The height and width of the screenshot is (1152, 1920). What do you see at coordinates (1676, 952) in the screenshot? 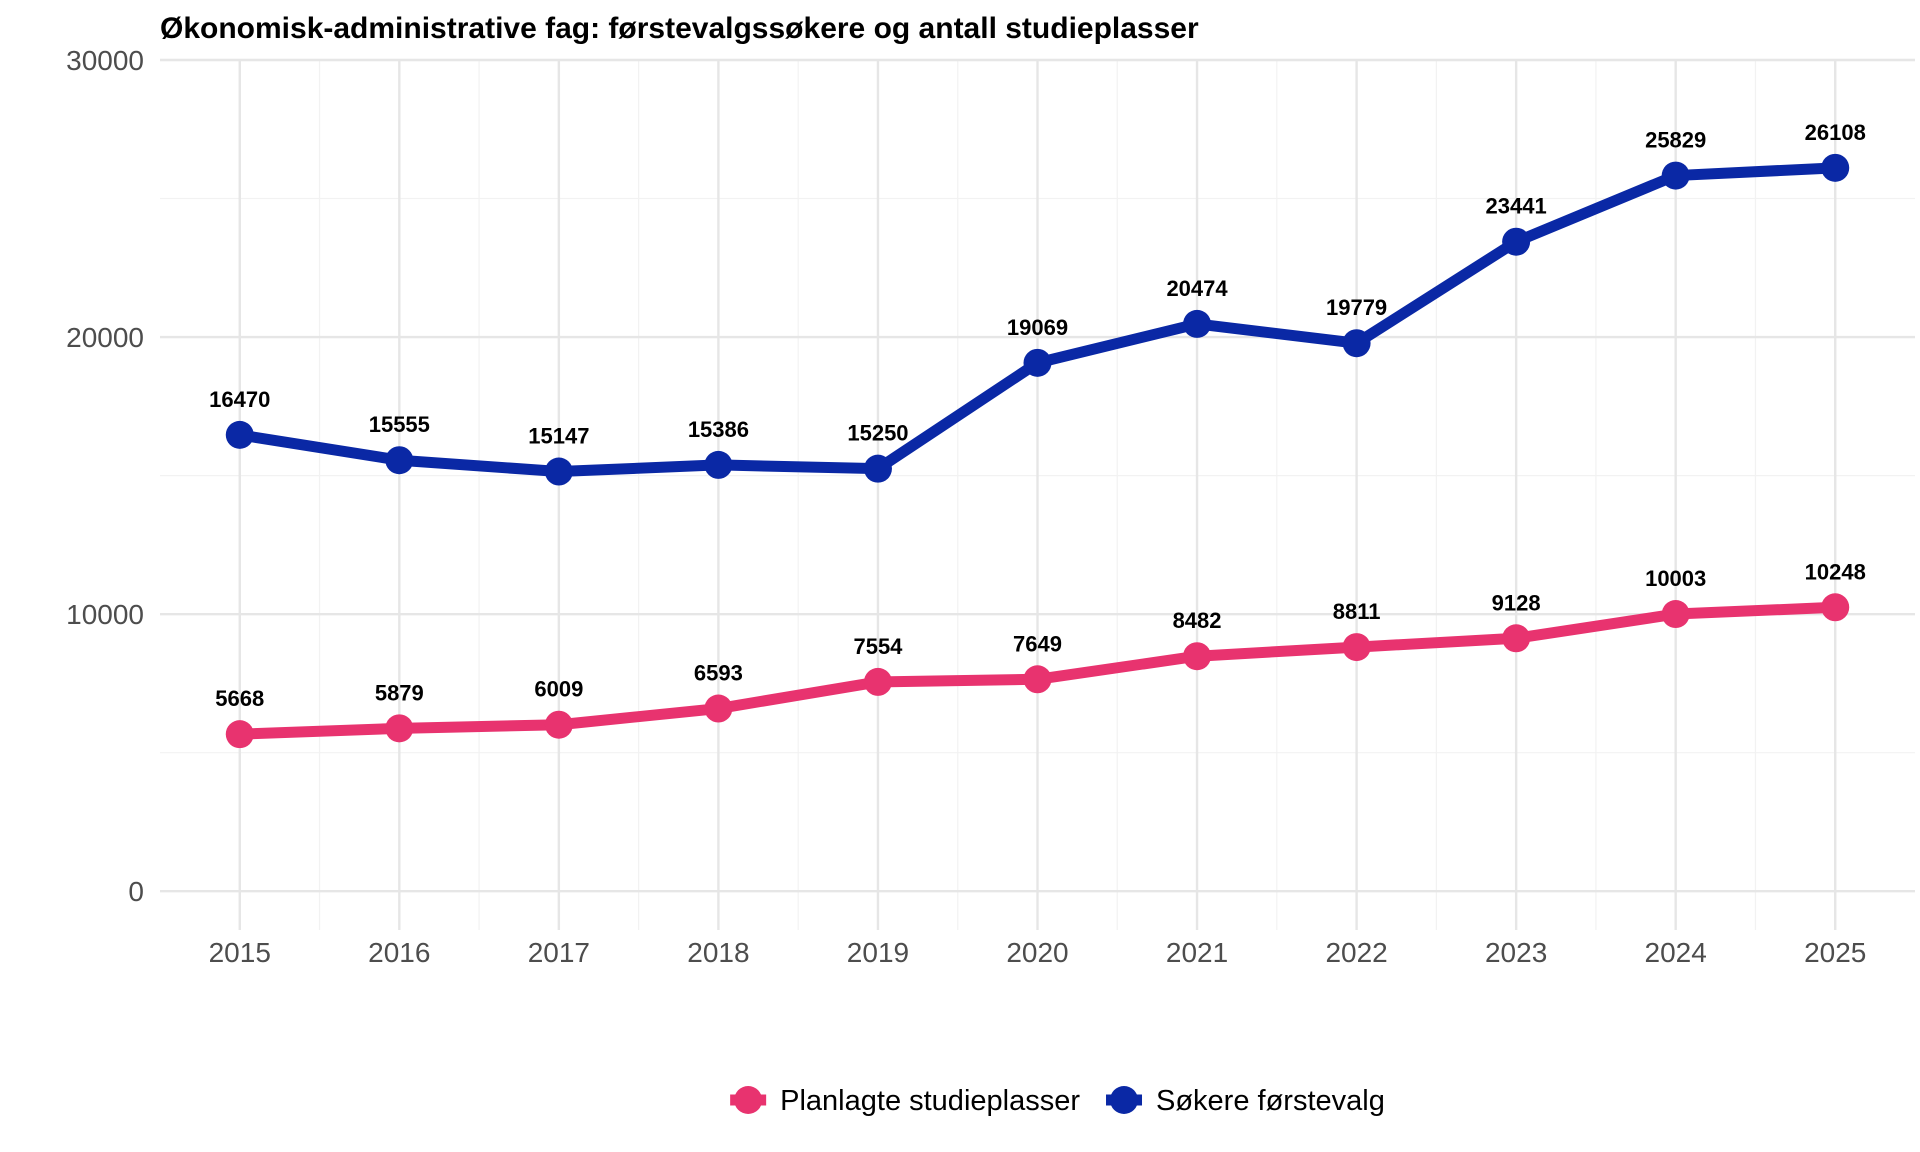
I see `x-tick-label: 2024` at bounding box center [1676, 952].